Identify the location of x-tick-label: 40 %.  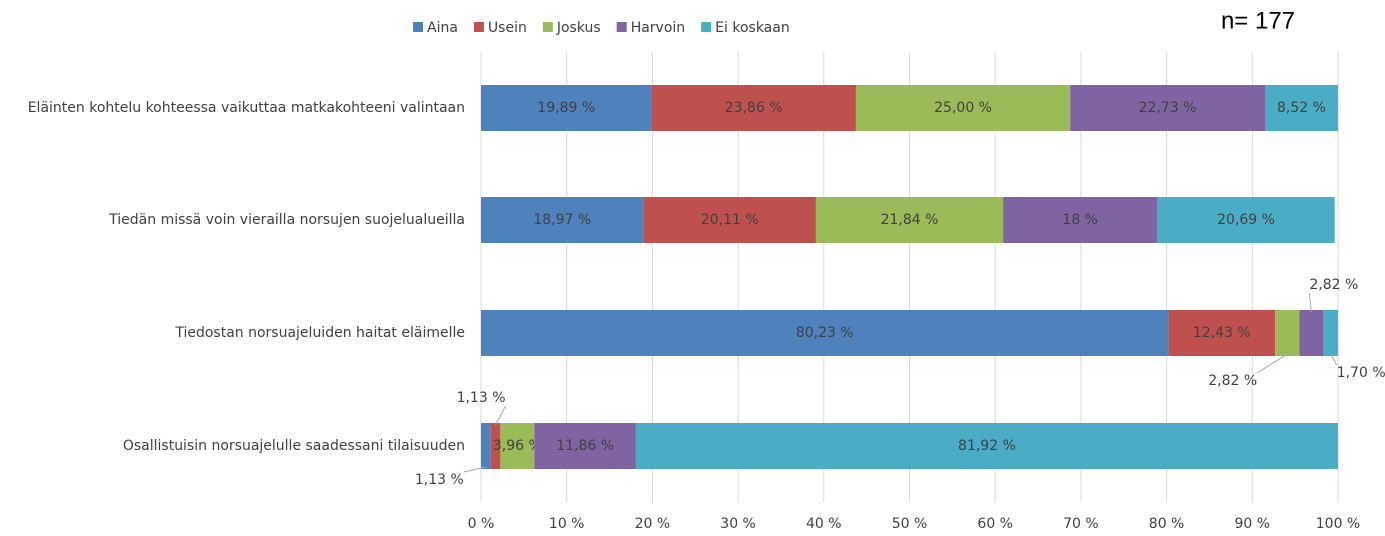
(824, 524).